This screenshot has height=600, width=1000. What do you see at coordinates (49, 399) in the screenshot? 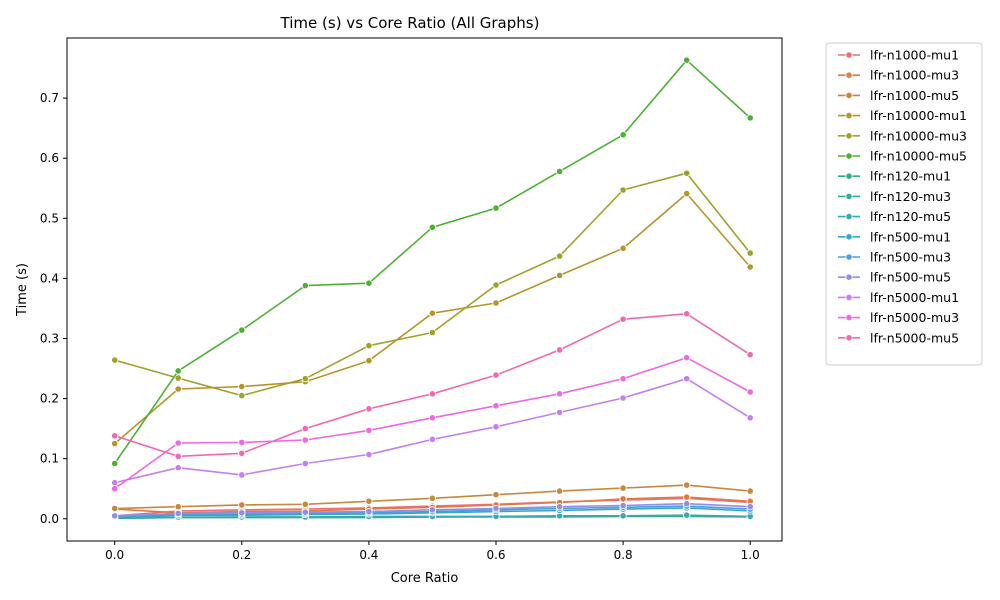
I see `y-tick-label: 0.2` at bounding box center [49, 399].